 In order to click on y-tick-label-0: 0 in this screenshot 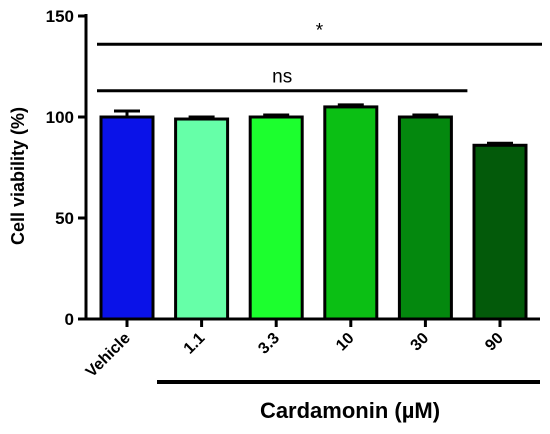, I will do `click(69, 319)`.